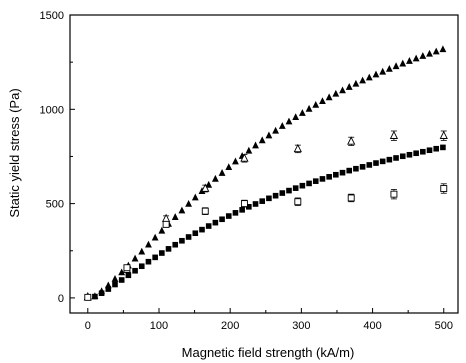  Describe the element at coordinates (230, 326) in the screenshot. I see `x-tick-label: 200` at that location.